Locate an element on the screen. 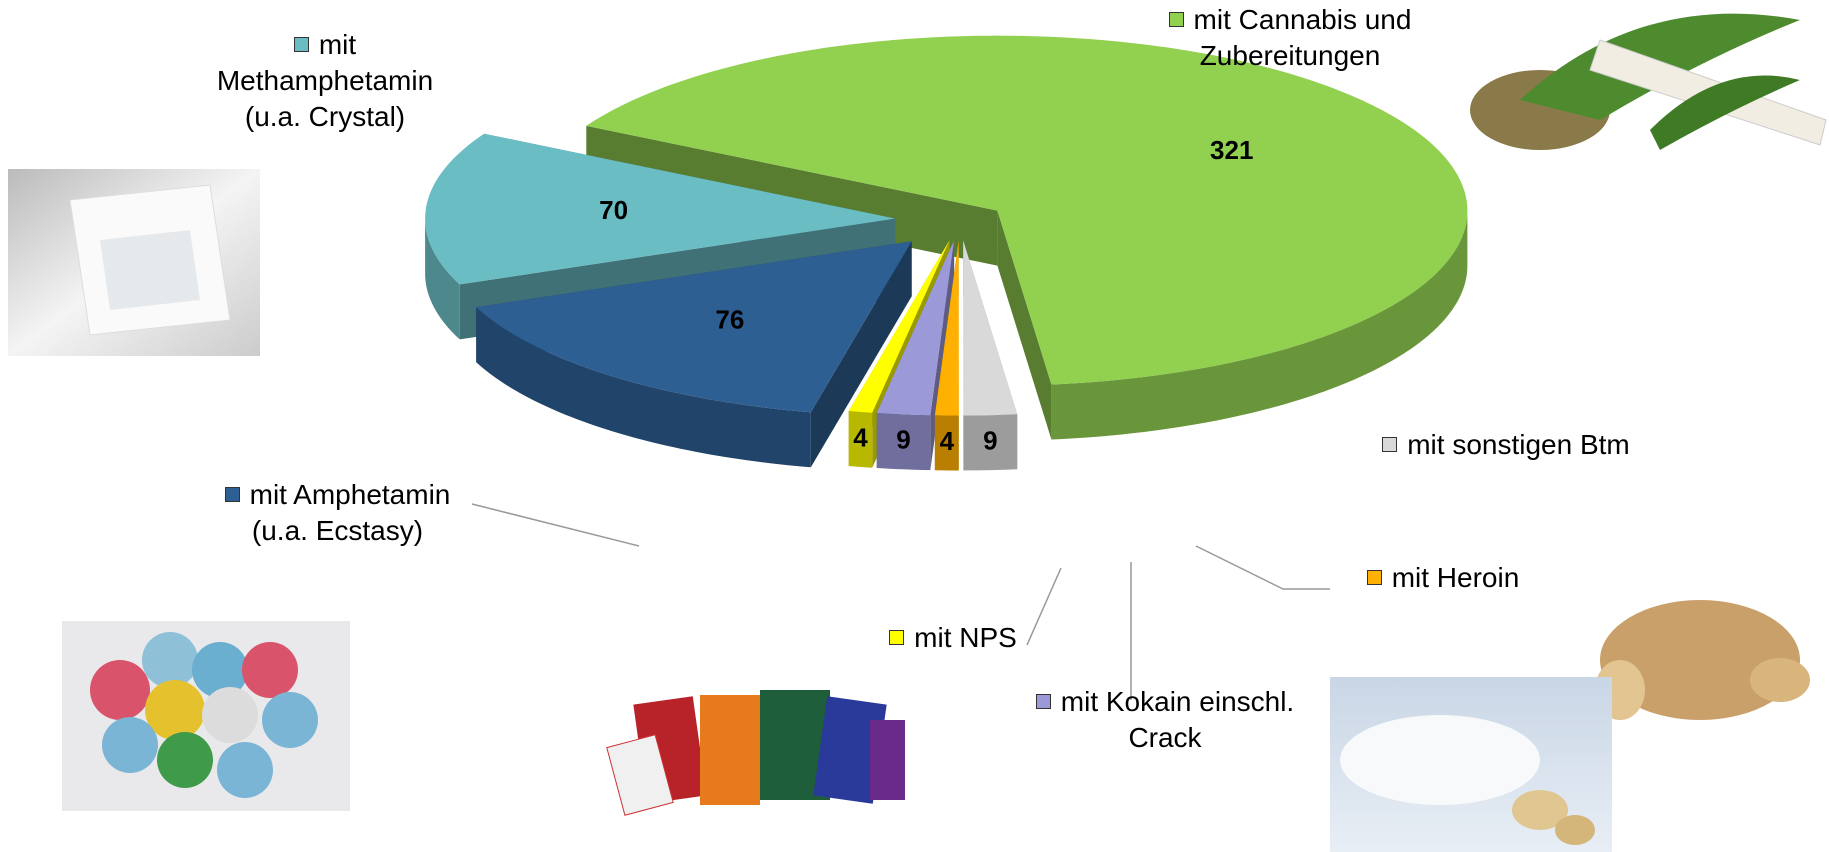 The height and width of the screenshot is (852, 1829). category-text: mit NPS is located at coordinates (965, 637).